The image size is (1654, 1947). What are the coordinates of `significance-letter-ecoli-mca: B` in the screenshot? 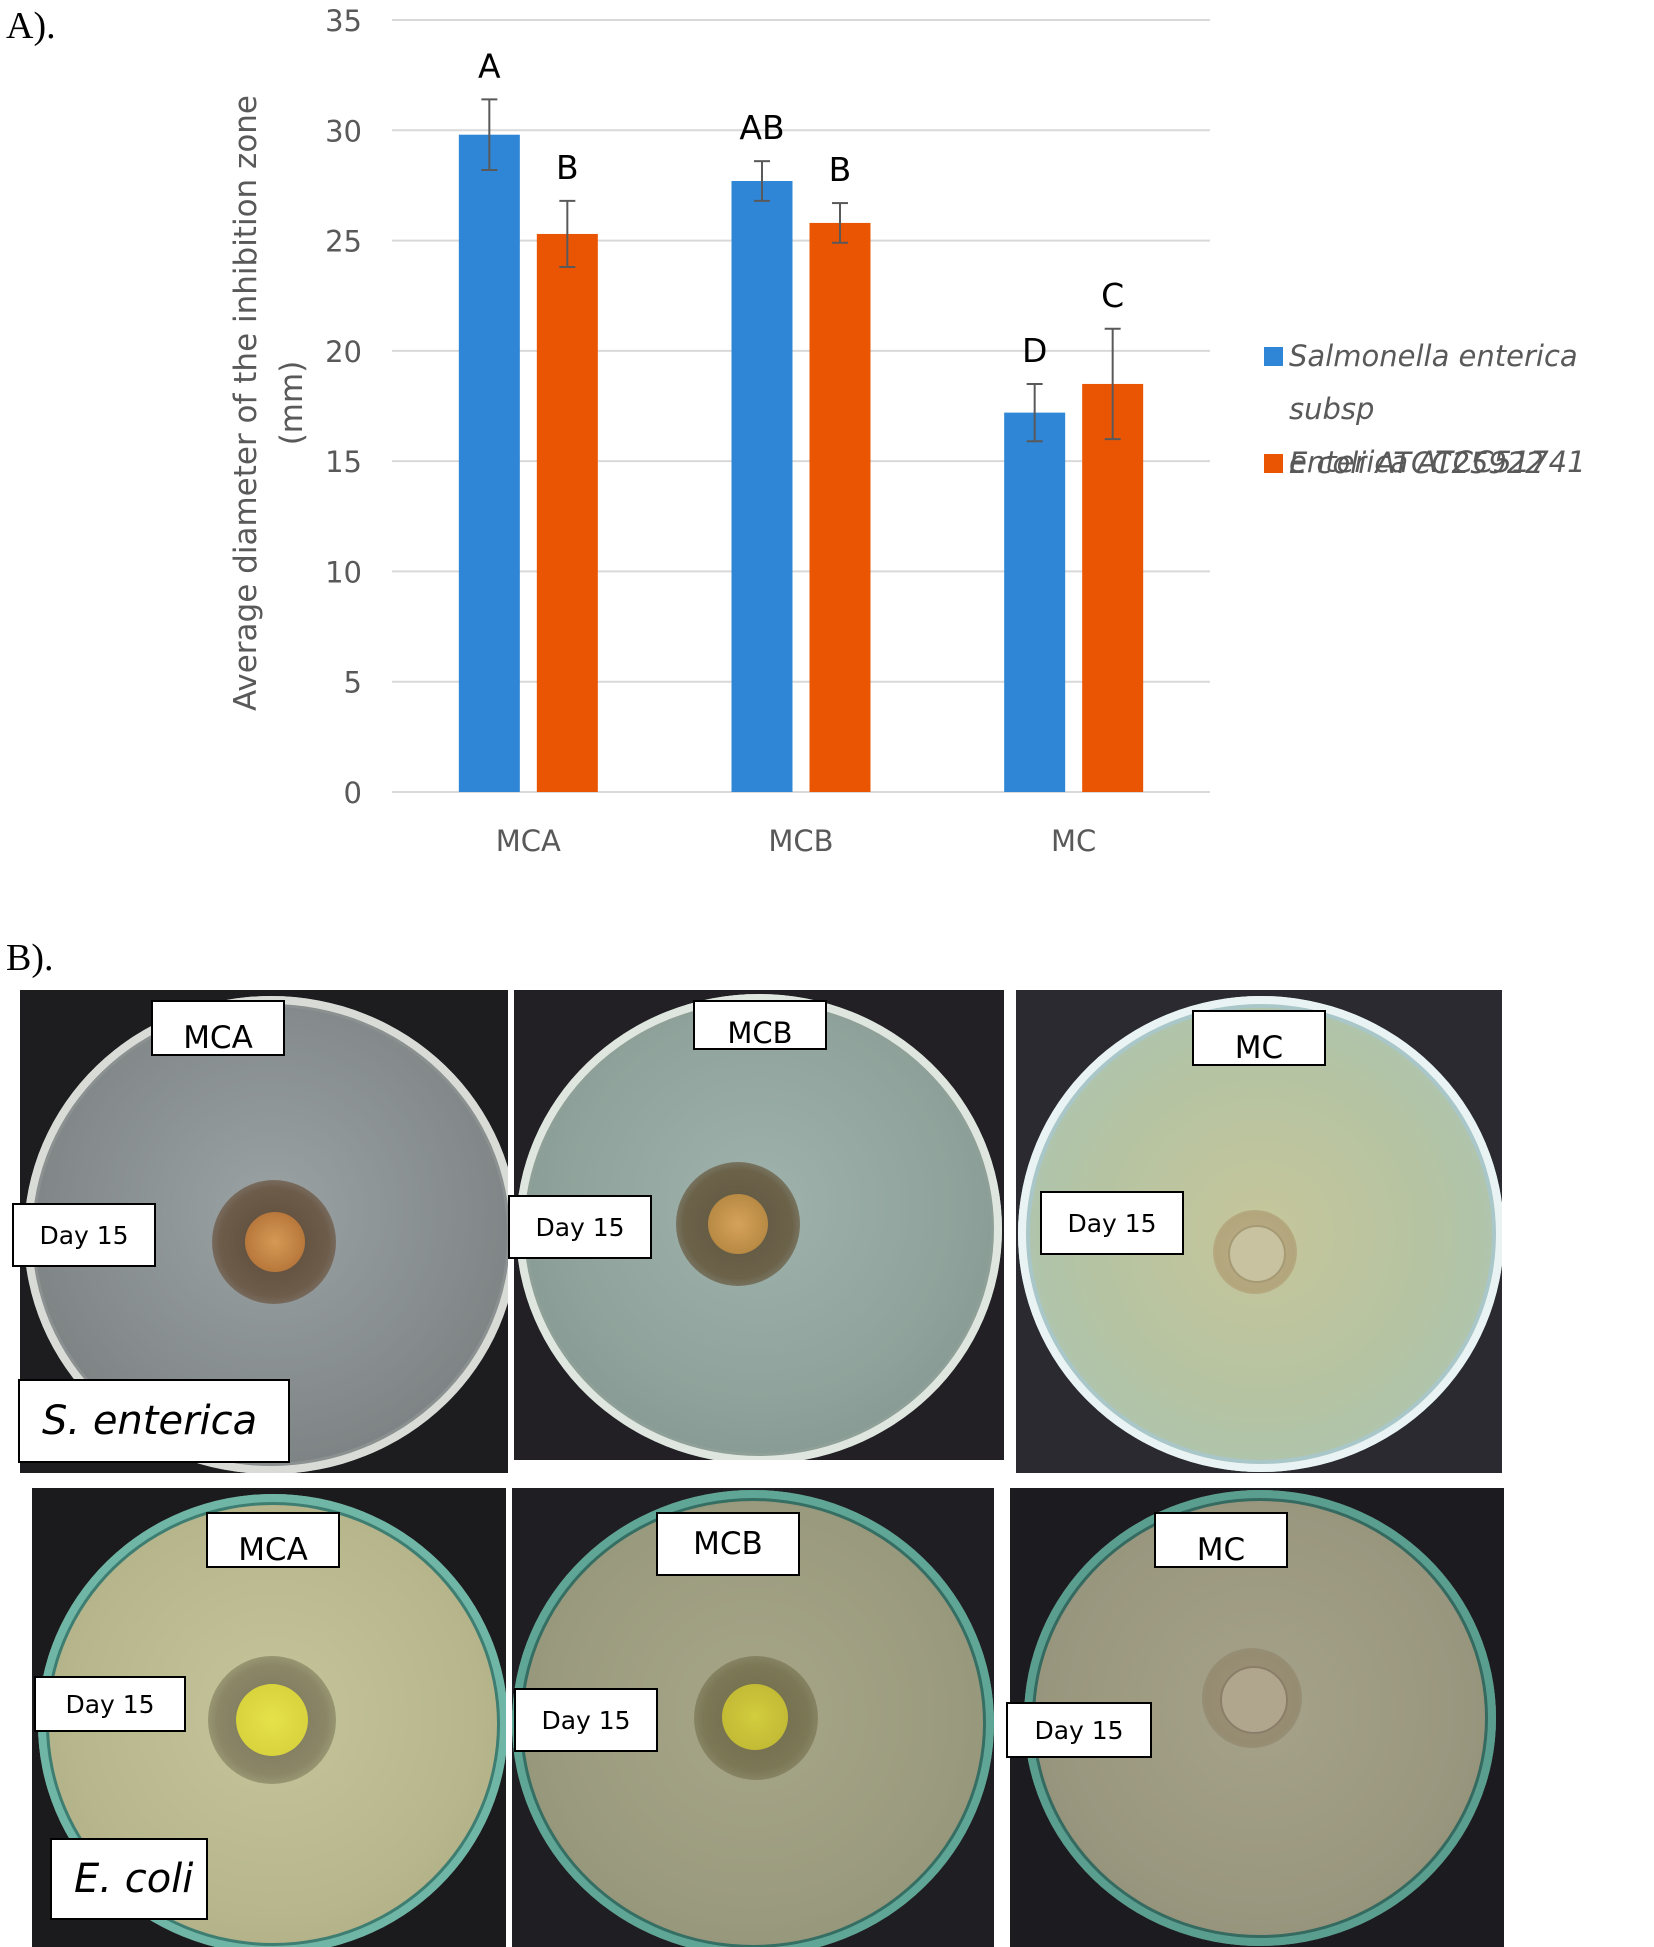 It's located at (567, 167).